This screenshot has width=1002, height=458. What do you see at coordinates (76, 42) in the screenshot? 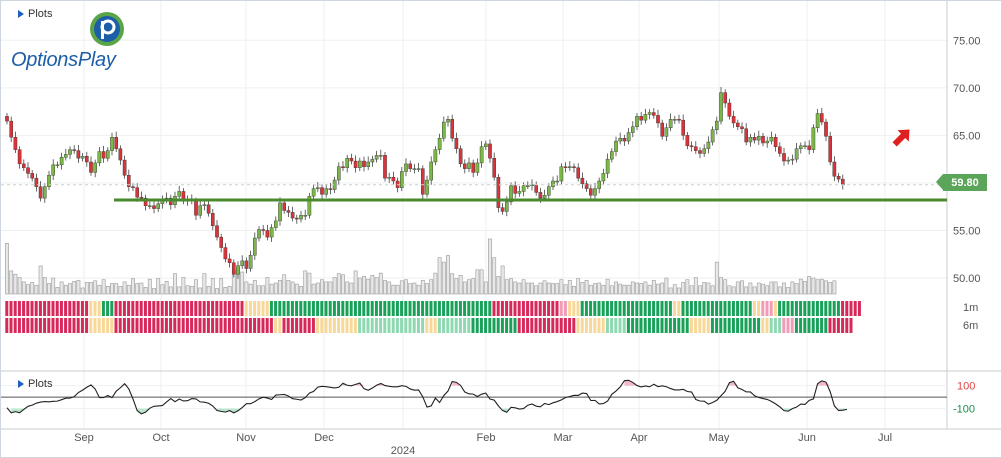
I see `options-play-logo: OptionsPlay` at bounding box center [76, 42].